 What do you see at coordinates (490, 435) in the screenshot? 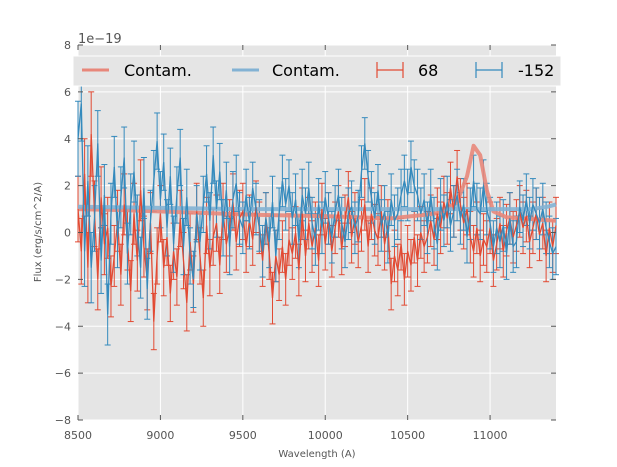
I see `x-tick-label: 11000` at bounding box center [490, 435].